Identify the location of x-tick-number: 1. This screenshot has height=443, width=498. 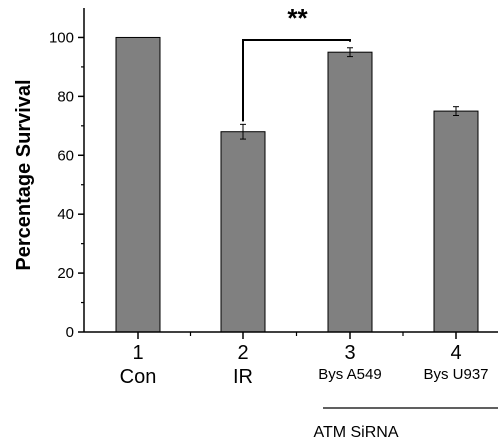
(137, 353).